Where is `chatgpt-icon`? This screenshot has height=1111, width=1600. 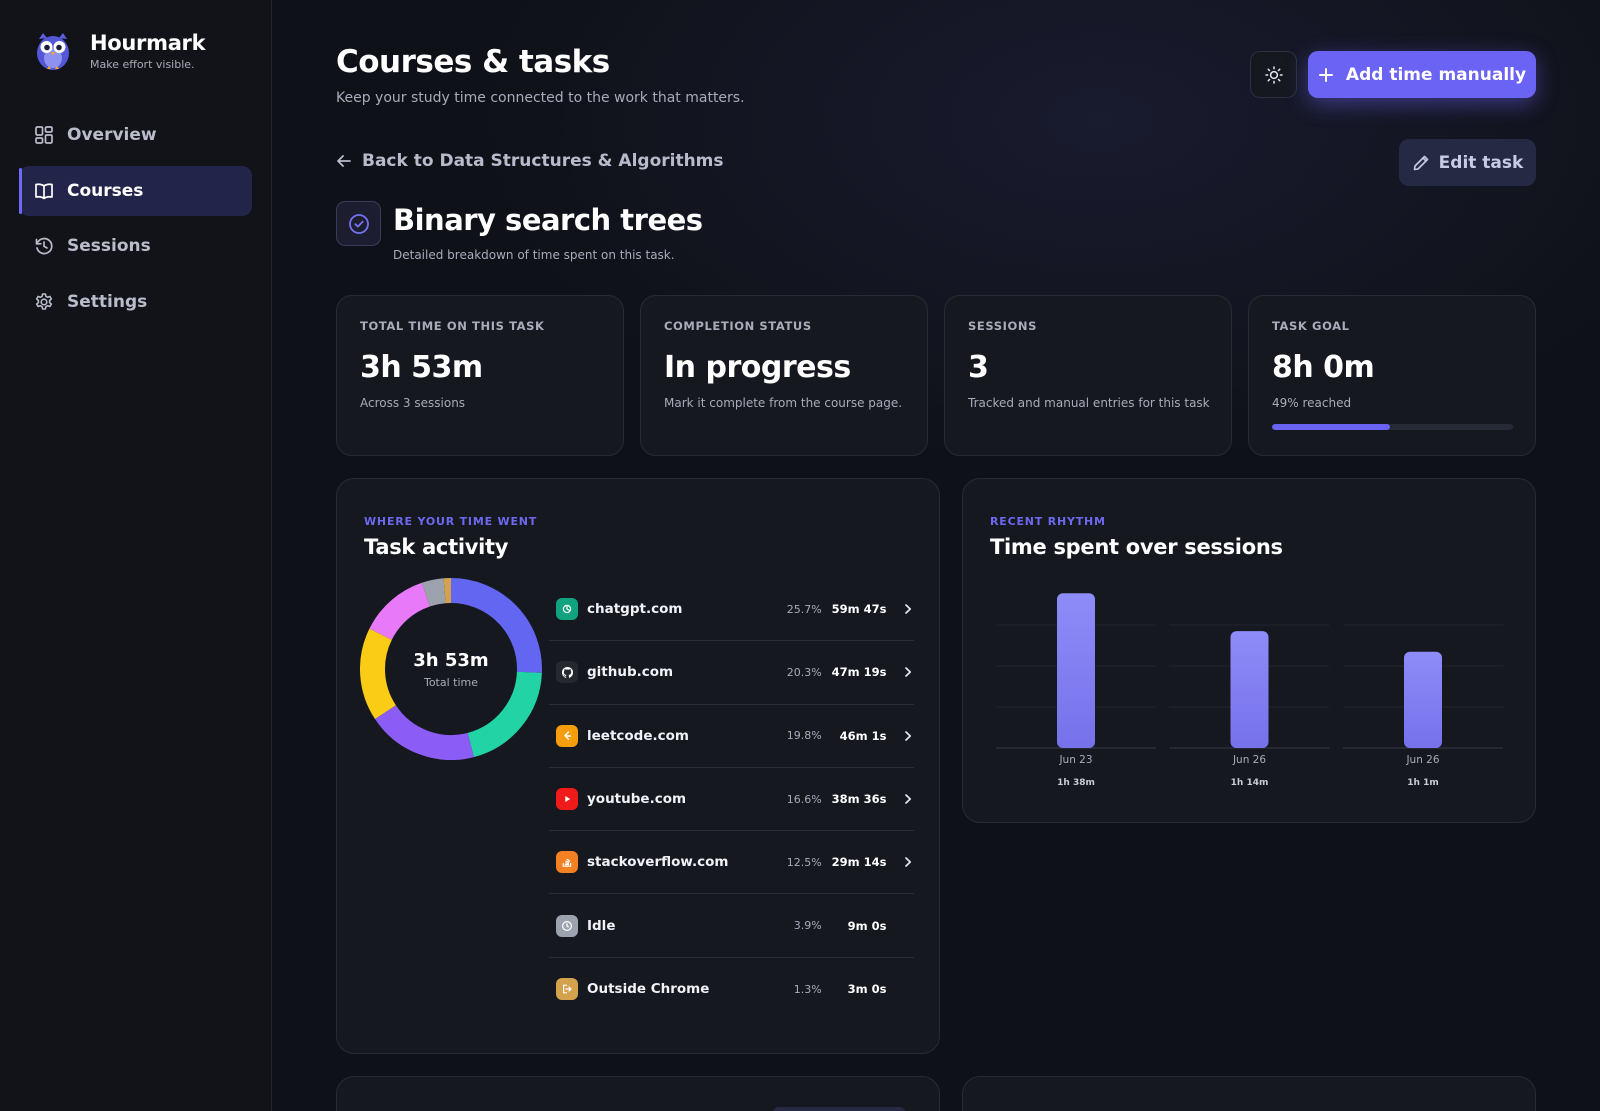
chatgpt-icon is located at coordinates (567, 609).